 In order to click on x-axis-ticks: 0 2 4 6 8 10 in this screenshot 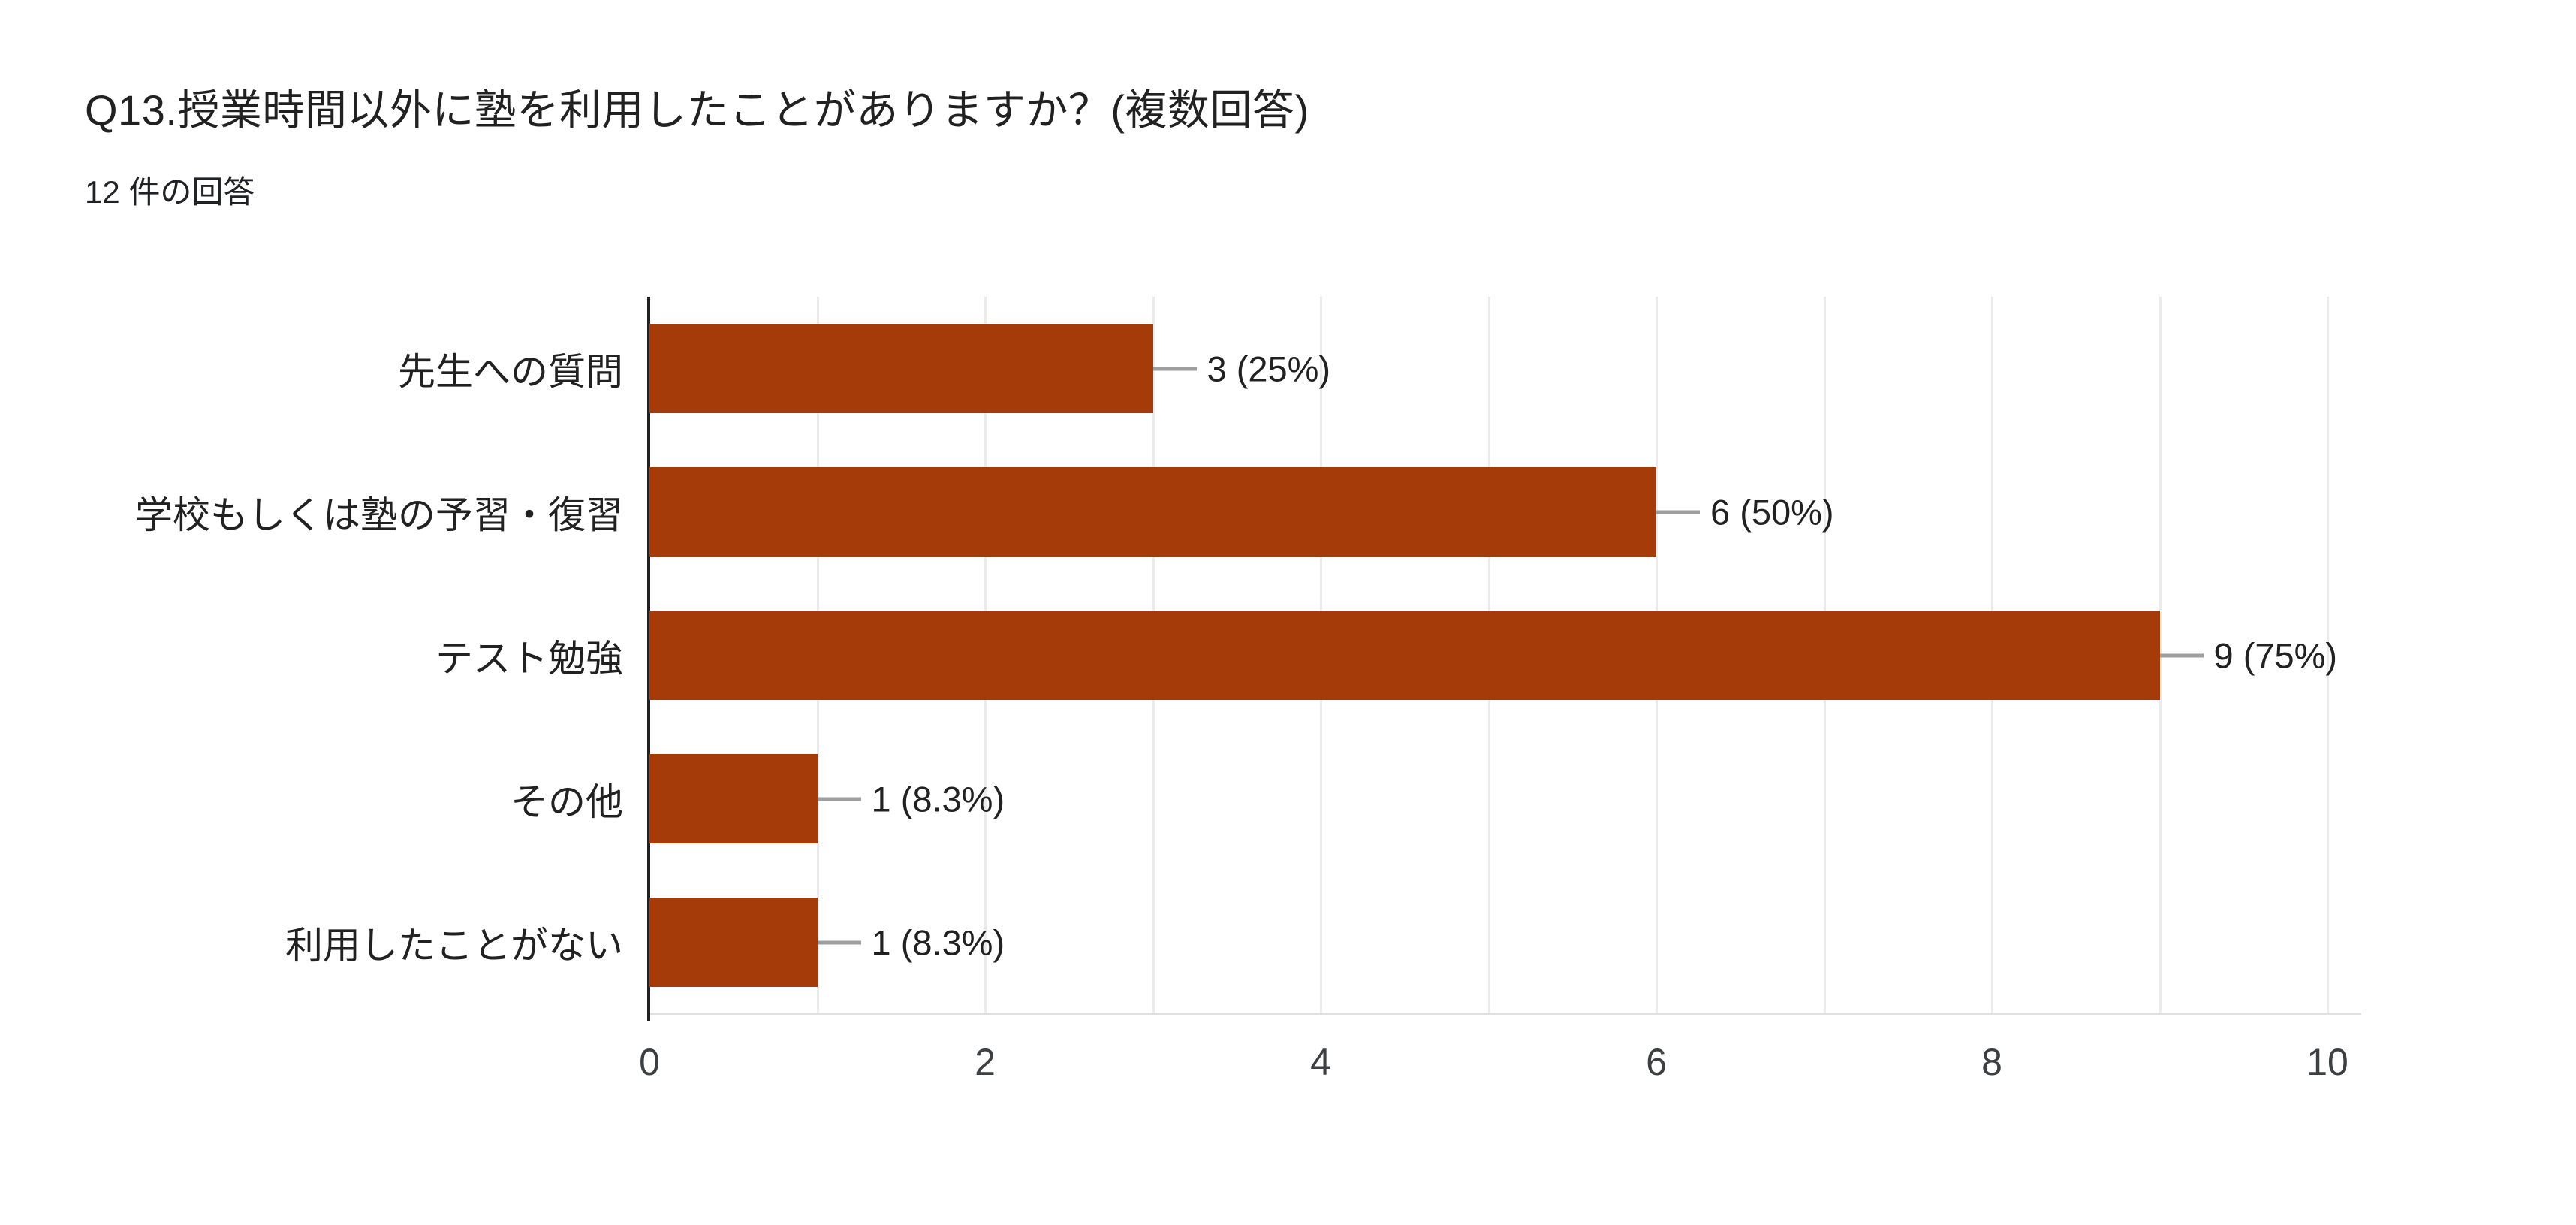, I will do `click(1494, 1066)`.